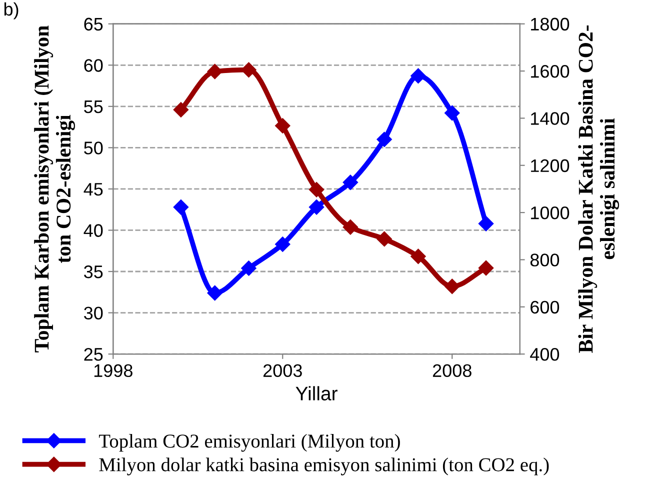 The width and height of the screenshot is (654, 487). I want to click on y-tick-label: 35, so click(93, 271).